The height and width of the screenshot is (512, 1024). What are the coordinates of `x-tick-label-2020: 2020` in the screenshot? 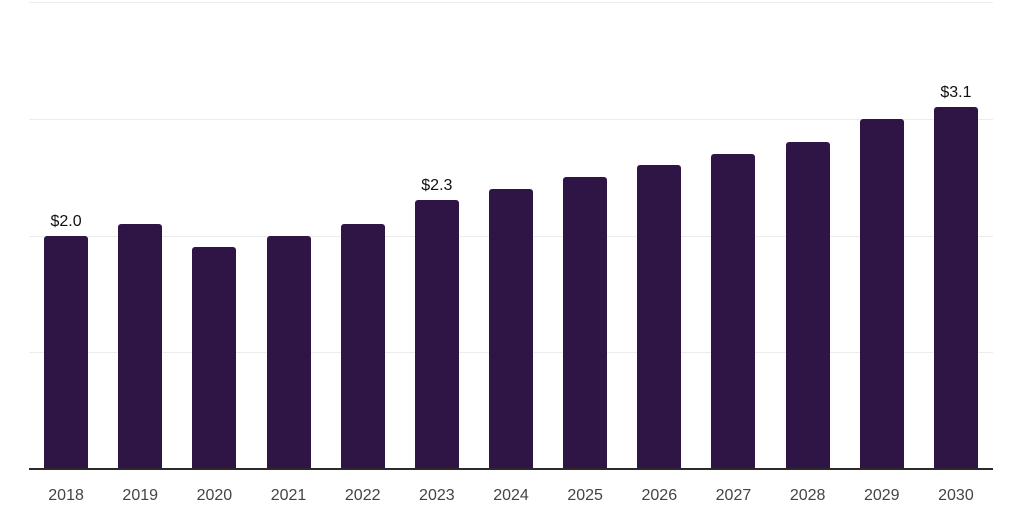 It's located at (214, 495).